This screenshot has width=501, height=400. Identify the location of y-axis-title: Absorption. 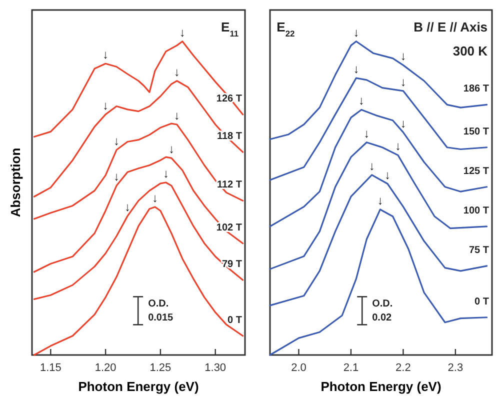
(15, 183).